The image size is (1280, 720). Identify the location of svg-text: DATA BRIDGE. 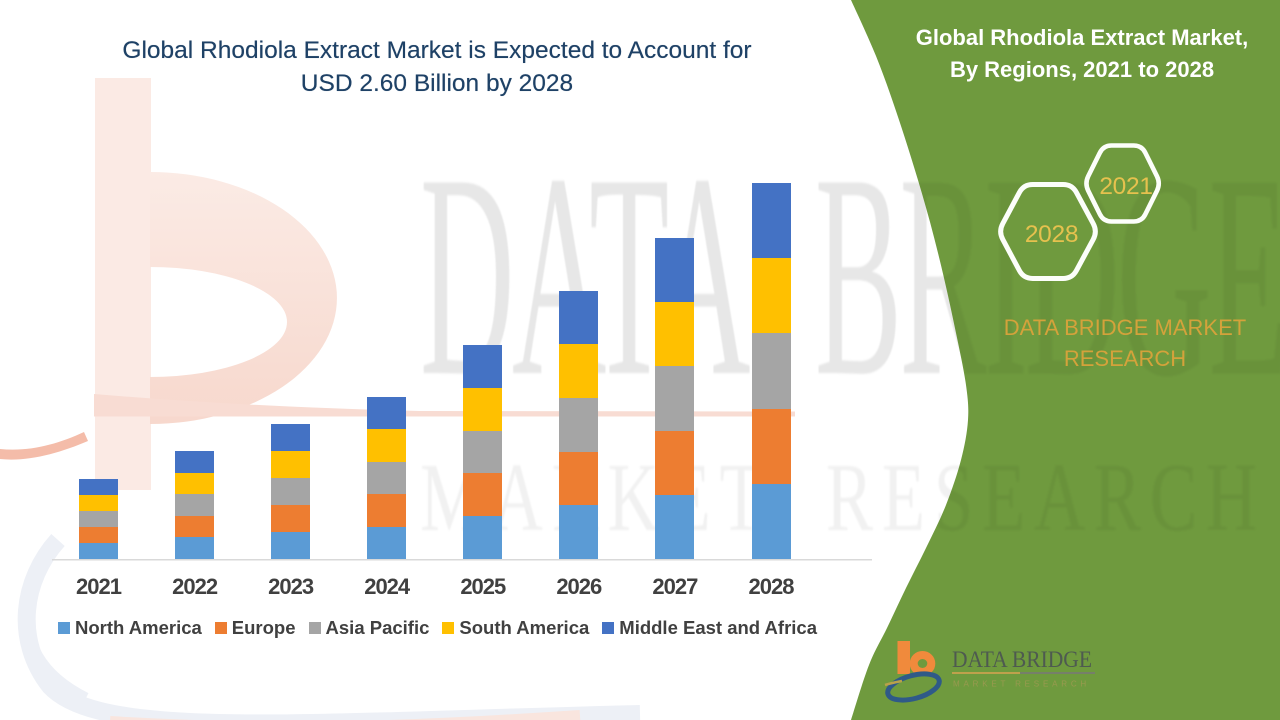
(1022, 659).